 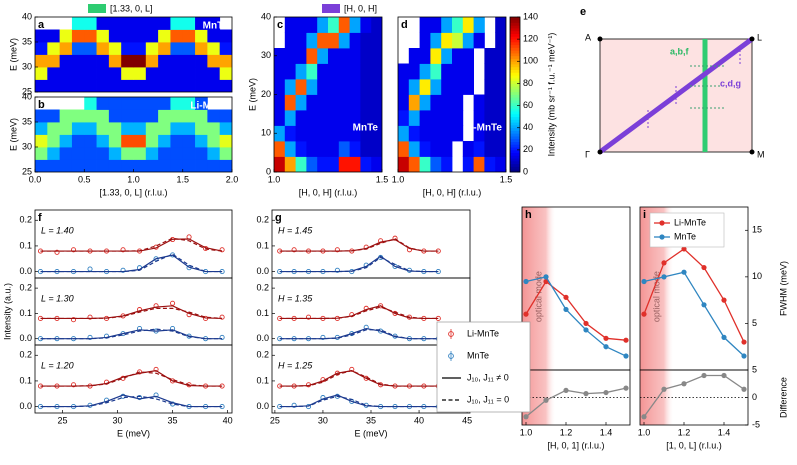 I want to click on diagram: e A L Γ M a,b,f c,d,g, so click(x=672, y=82).